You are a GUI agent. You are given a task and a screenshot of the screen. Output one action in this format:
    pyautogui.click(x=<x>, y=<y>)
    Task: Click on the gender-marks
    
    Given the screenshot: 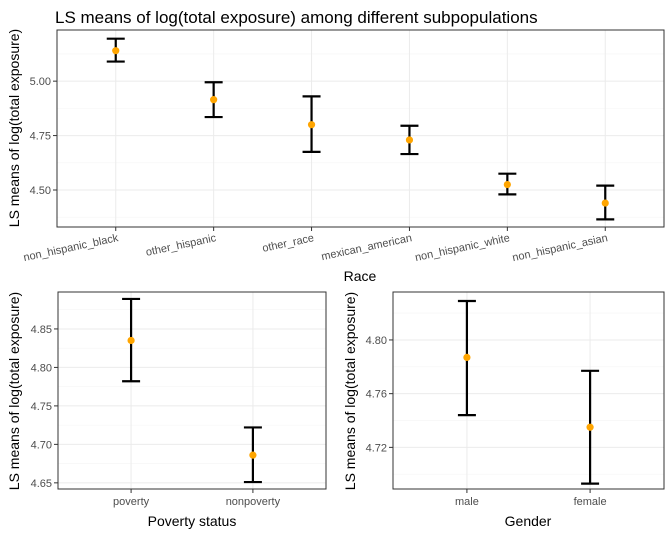 What is the action you would take?
    pyautogui.click(x=528, y=392)
    